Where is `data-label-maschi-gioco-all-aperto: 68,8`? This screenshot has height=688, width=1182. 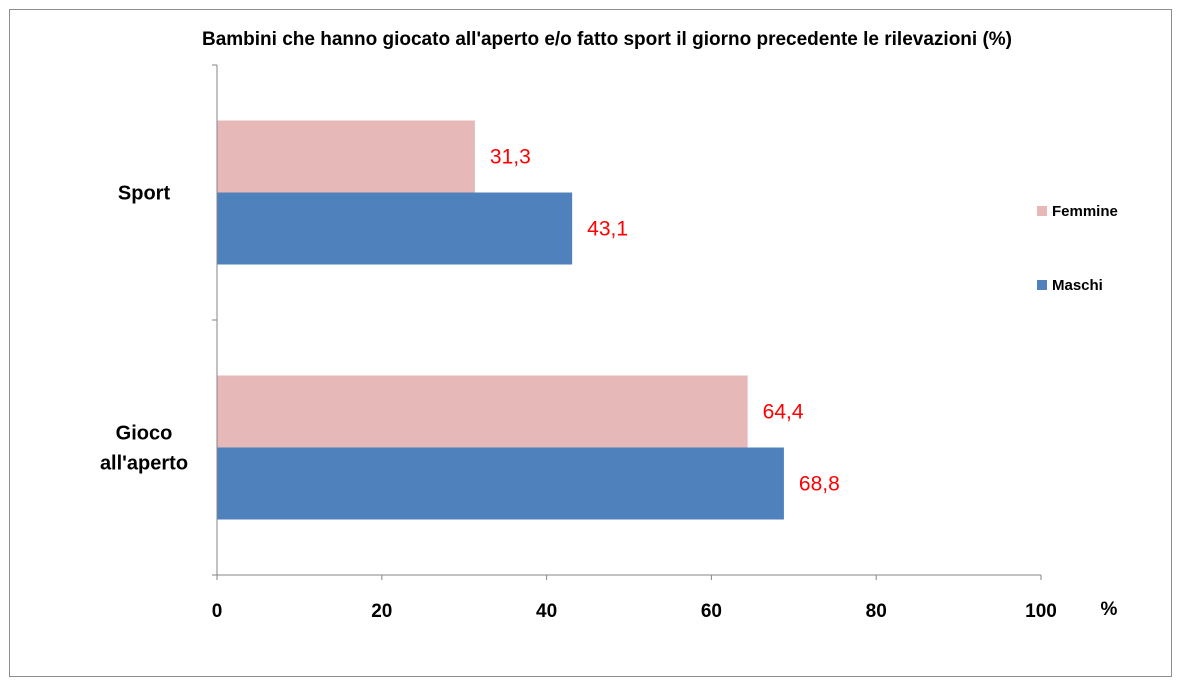
data-label-maschi-gioco-all-aperto: 68,8 is located at coordinates (819, 484).